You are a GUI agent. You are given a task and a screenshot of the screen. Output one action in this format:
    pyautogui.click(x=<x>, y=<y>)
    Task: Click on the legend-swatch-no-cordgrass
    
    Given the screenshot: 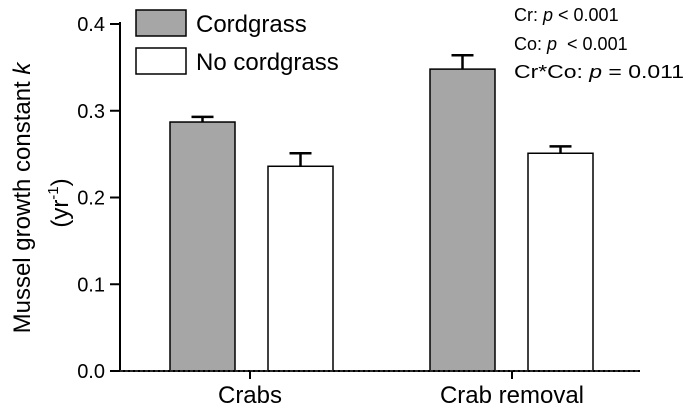 What is the action you would take?
    pyautogui.click(x=161, y=61)
    